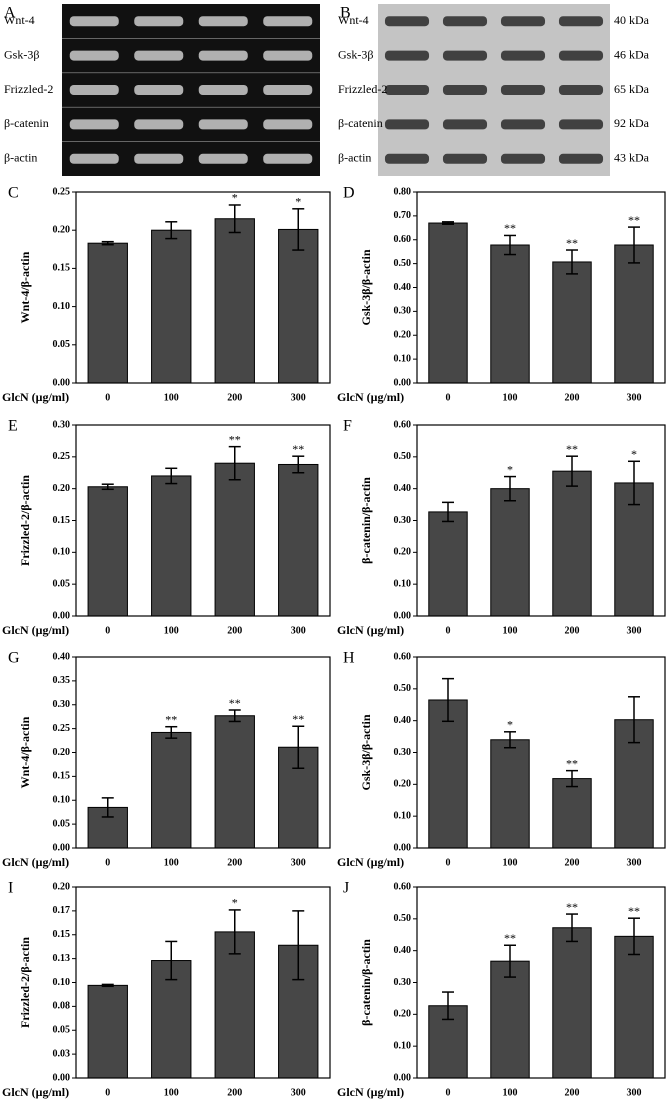 The width and height of the screenshot is (669, 1109). I want to click on size-label: 43 kDa, so click(632, 158).